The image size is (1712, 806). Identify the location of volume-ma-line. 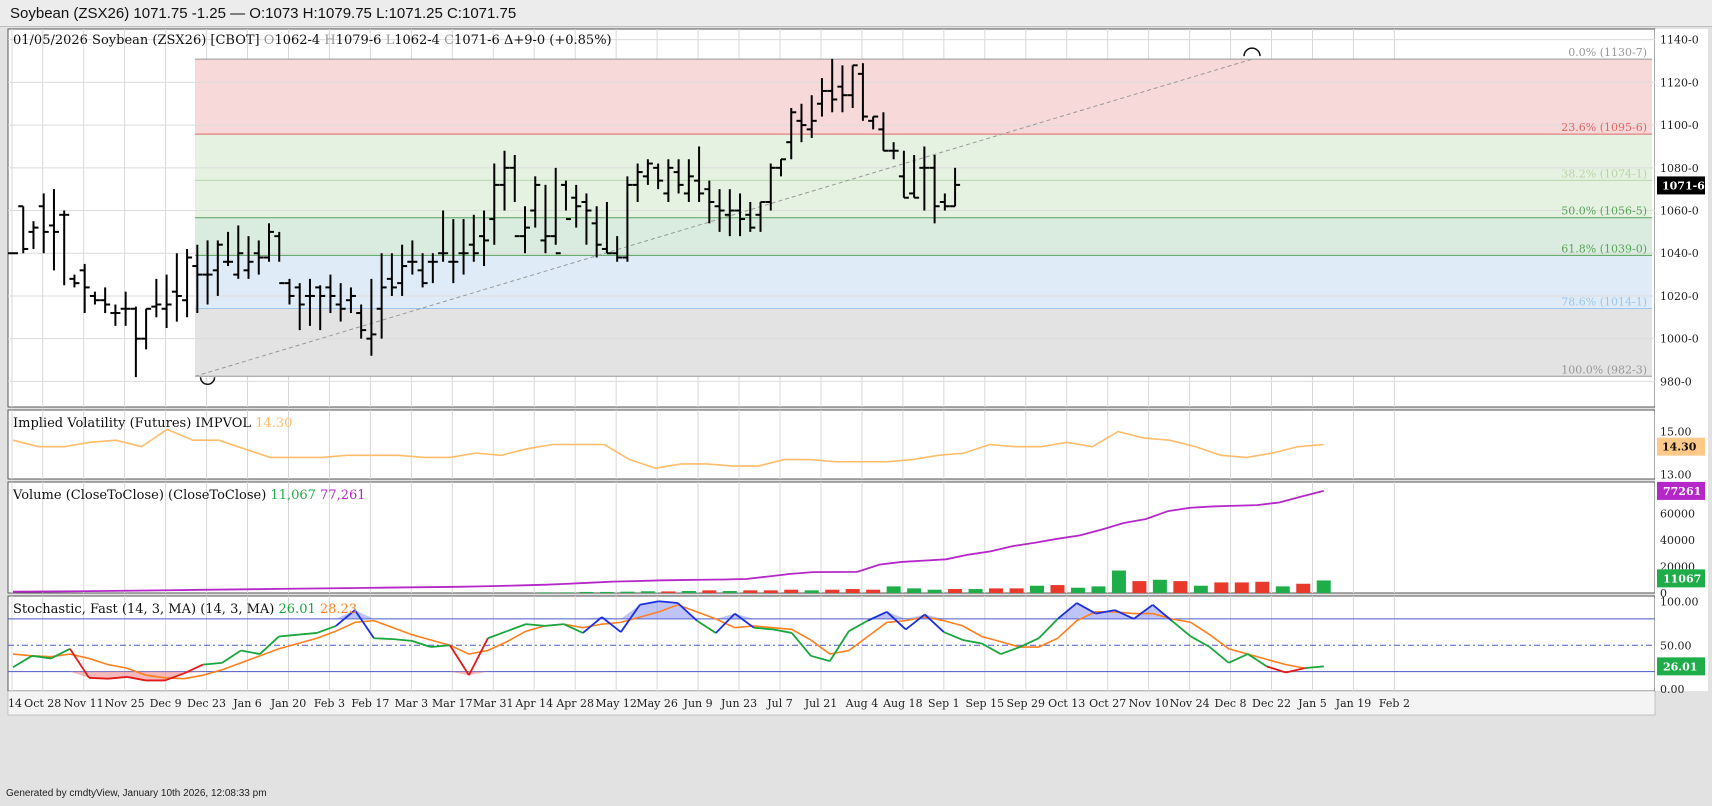
(668, 541).